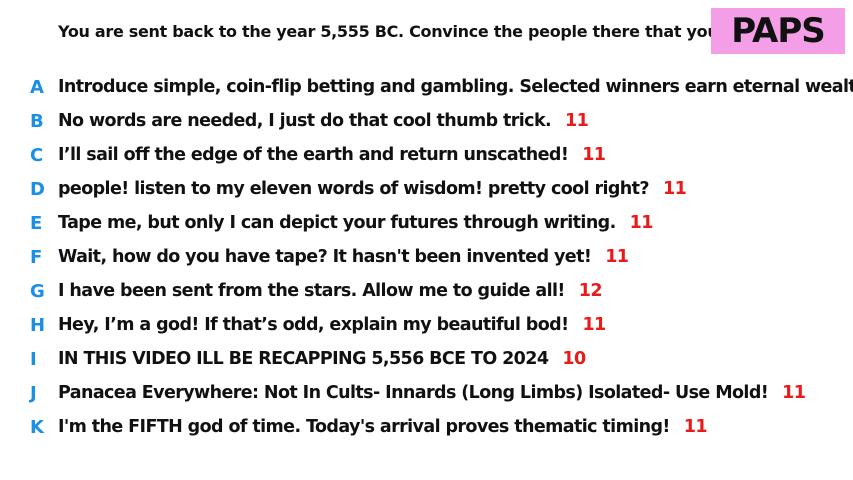  Describe the element at coordinates (33, 359) in the screenshot. I see `answer-letter: I` at that location.